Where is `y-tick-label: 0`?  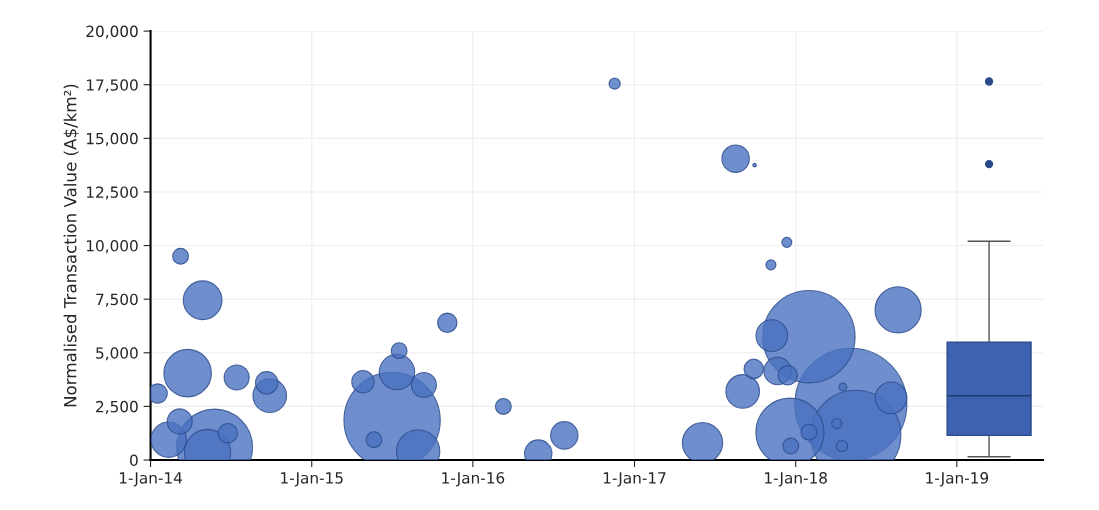 y-tick-label: 0 is located at coordinates (134, 460).